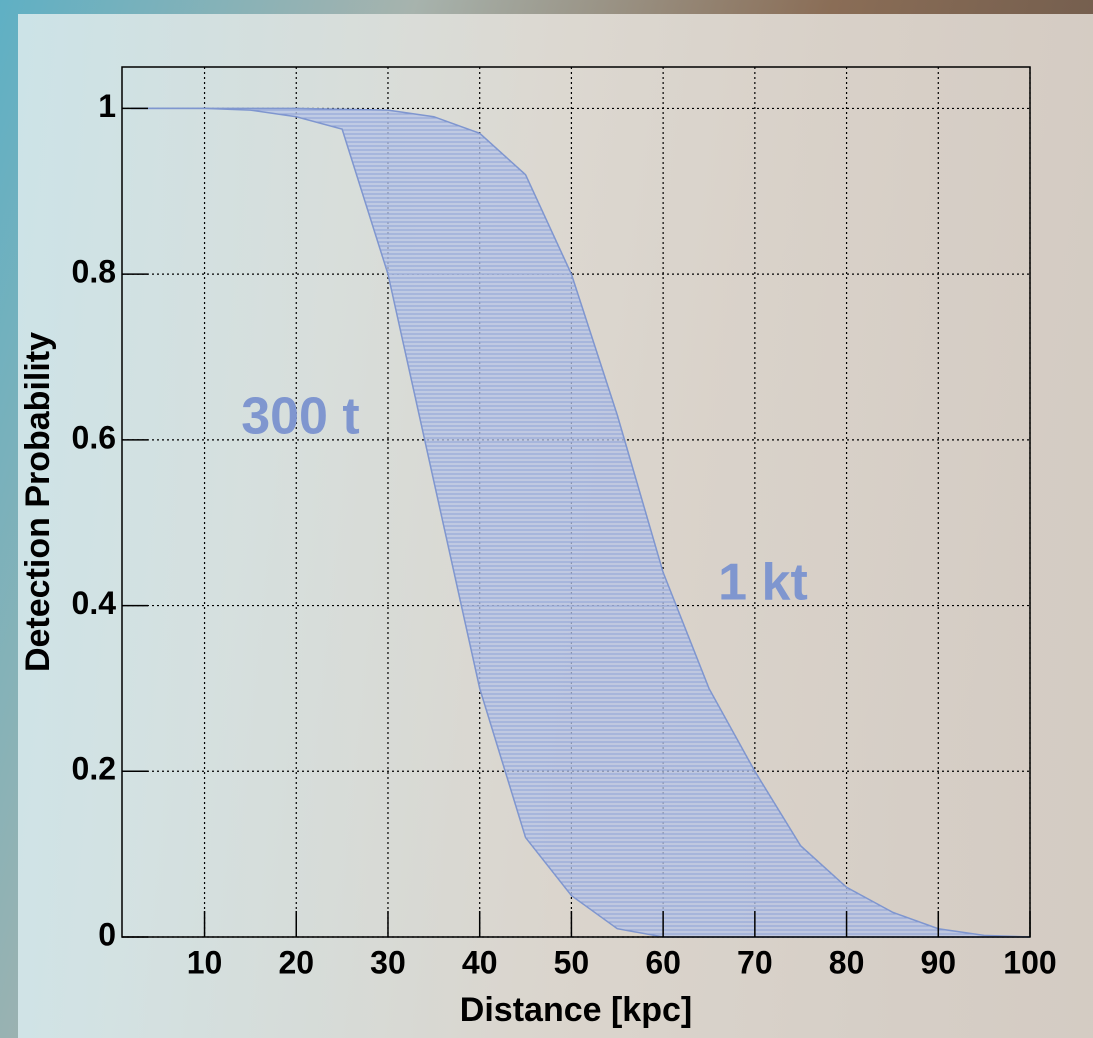  Describe the element at coordinates (663, 962) in the screenshot. I see `x-tick-label: 60` at that location.